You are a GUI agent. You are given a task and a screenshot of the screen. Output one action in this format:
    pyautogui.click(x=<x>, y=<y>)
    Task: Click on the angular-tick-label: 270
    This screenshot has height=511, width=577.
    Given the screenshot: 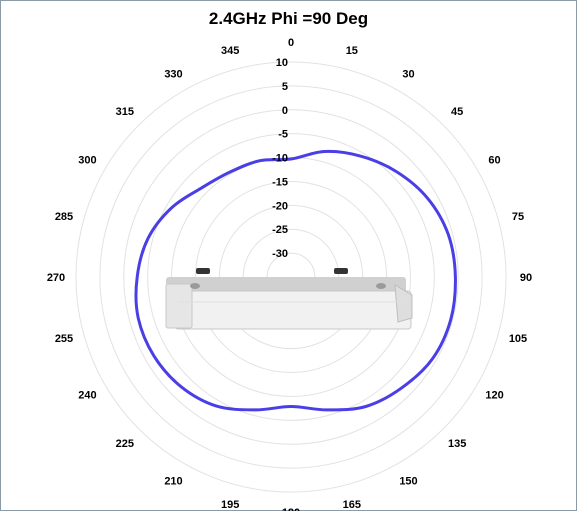 What is the action you would take?
    pyautogui.click(x=56, y=278)
    